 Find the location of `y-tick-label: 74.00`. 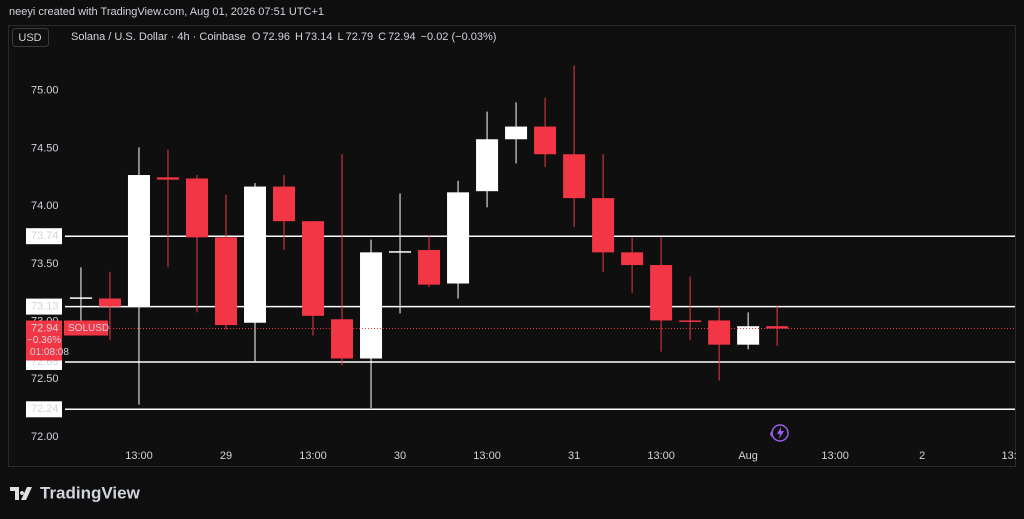

y-tick-label: 74.00 is located at coordinates (45, 206).